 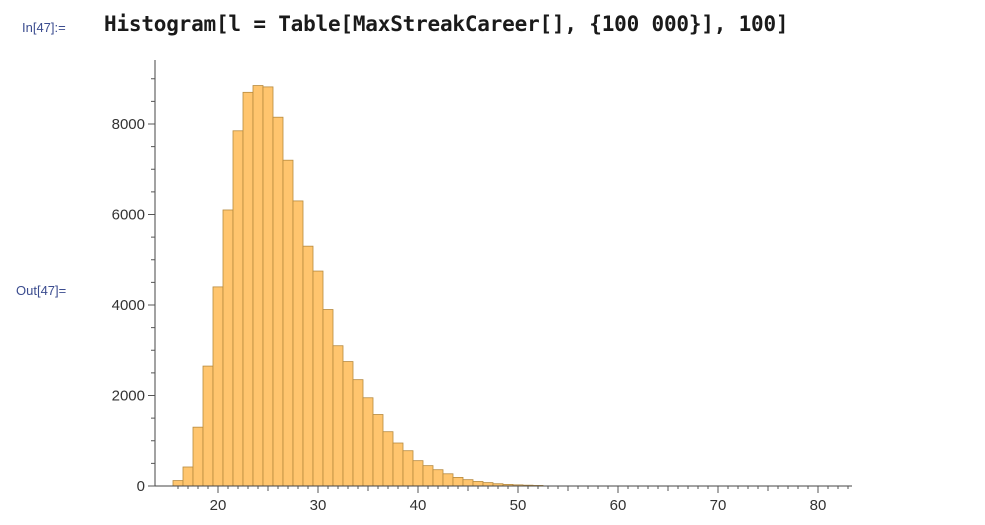 What do you see at coordinates (41, 290) in the screenshot?
I see `output-cell-label: Out[47]=` at bounding box center [41, 290].